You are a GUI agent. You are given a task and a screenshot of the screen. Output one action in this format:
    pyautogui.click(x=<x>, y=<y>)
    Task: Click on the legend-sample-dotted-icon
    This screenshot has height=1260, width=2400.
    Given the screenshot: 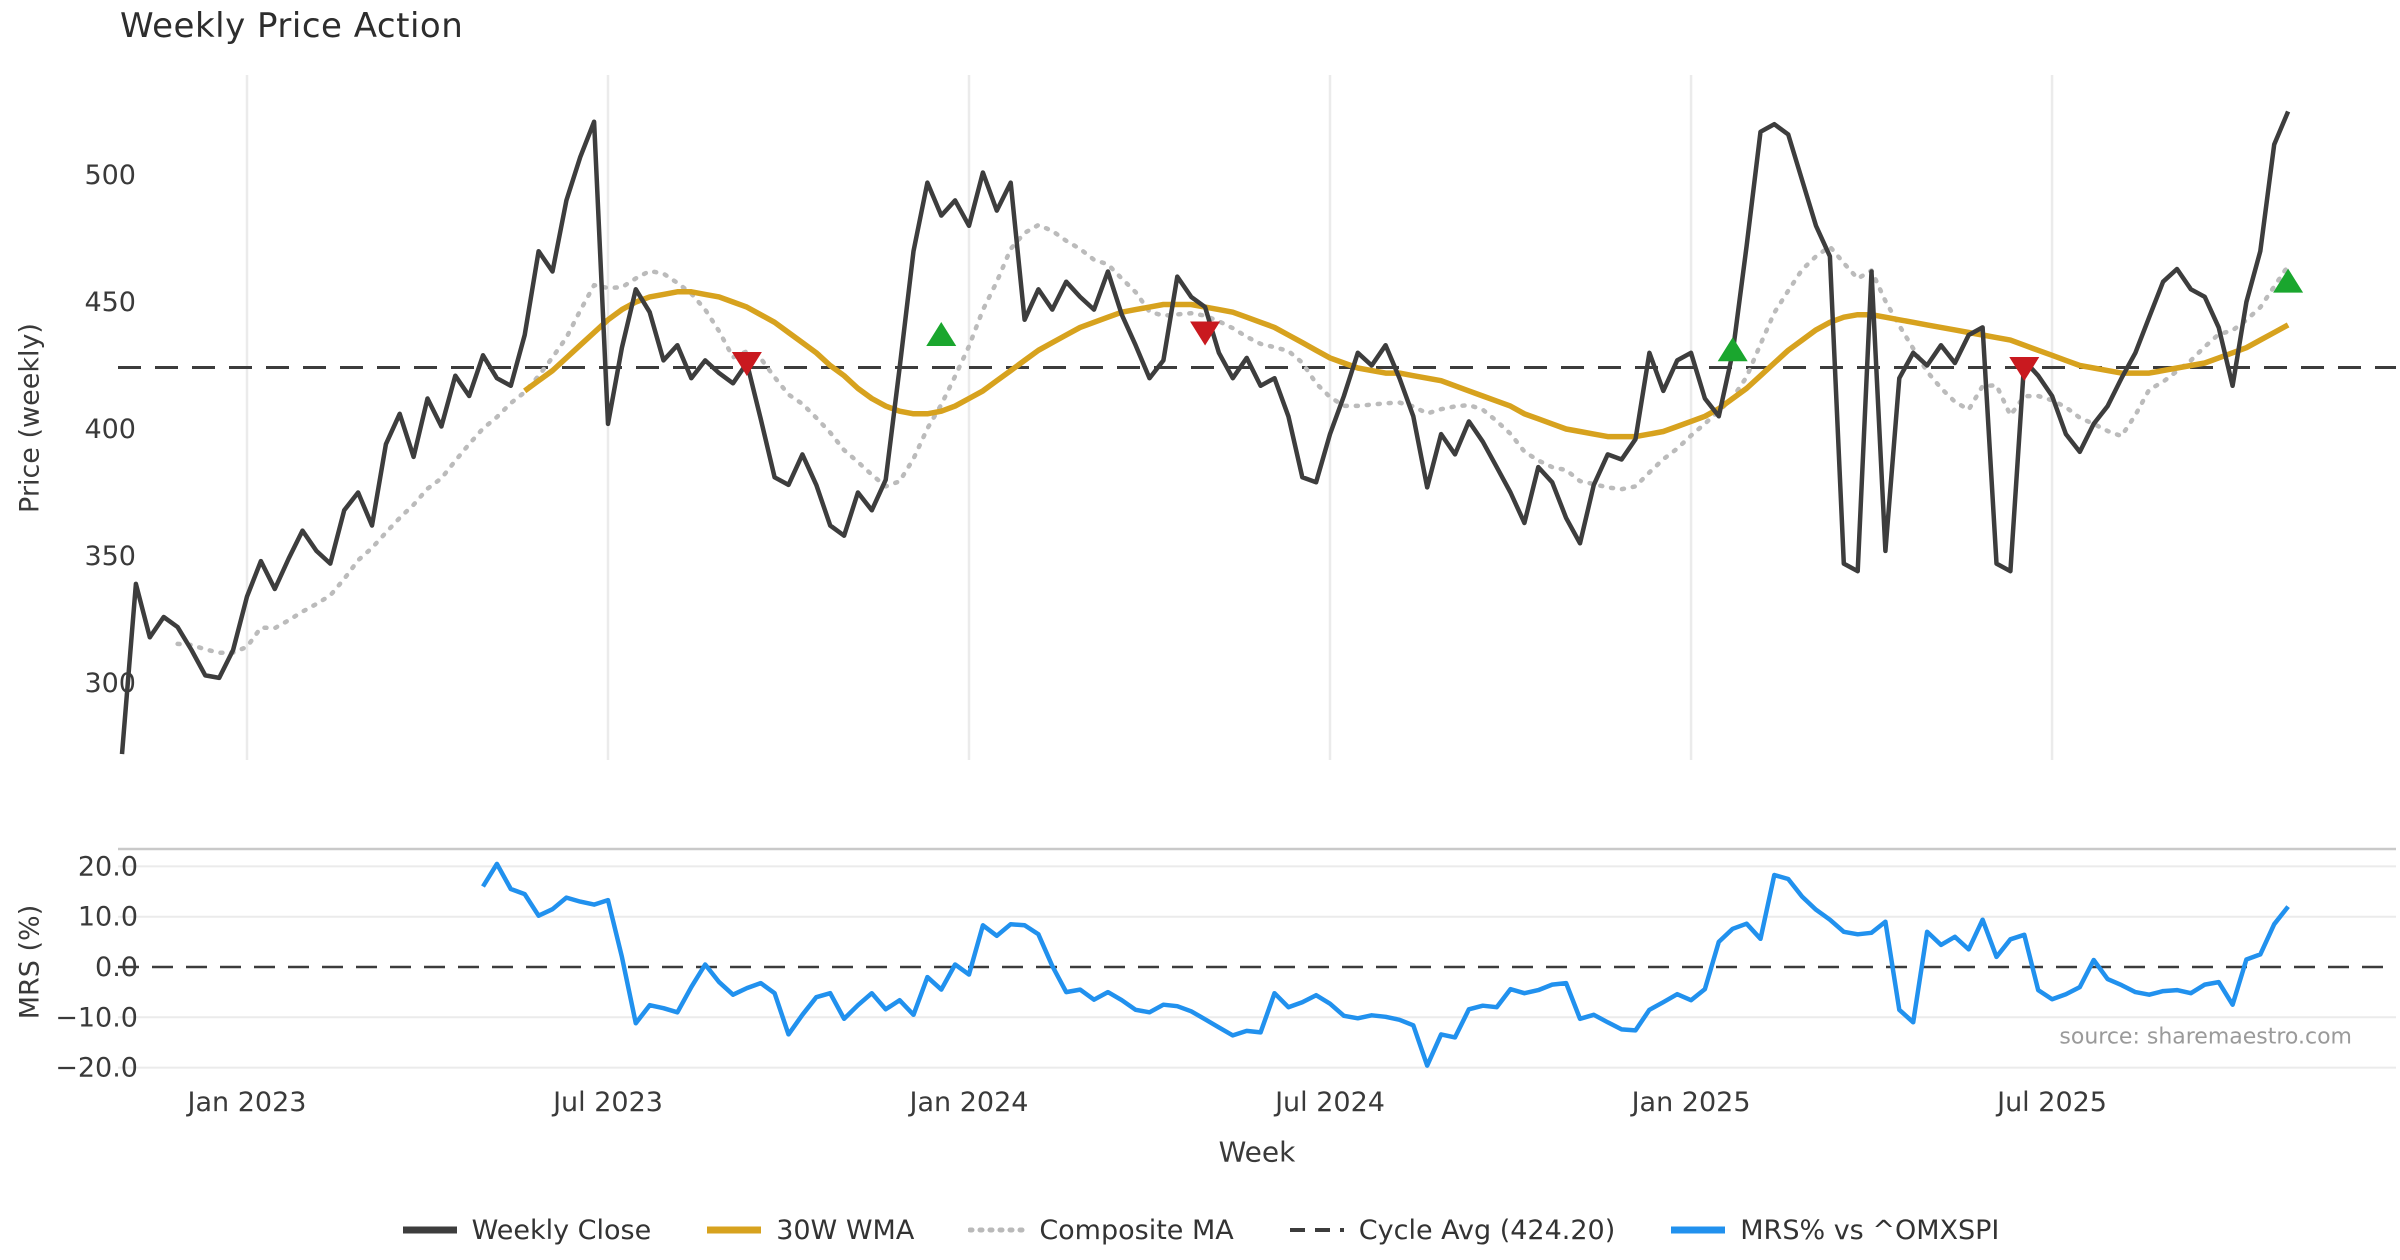 What is the action you would take?
    pyautogui.click(x=997, y=1230)
    